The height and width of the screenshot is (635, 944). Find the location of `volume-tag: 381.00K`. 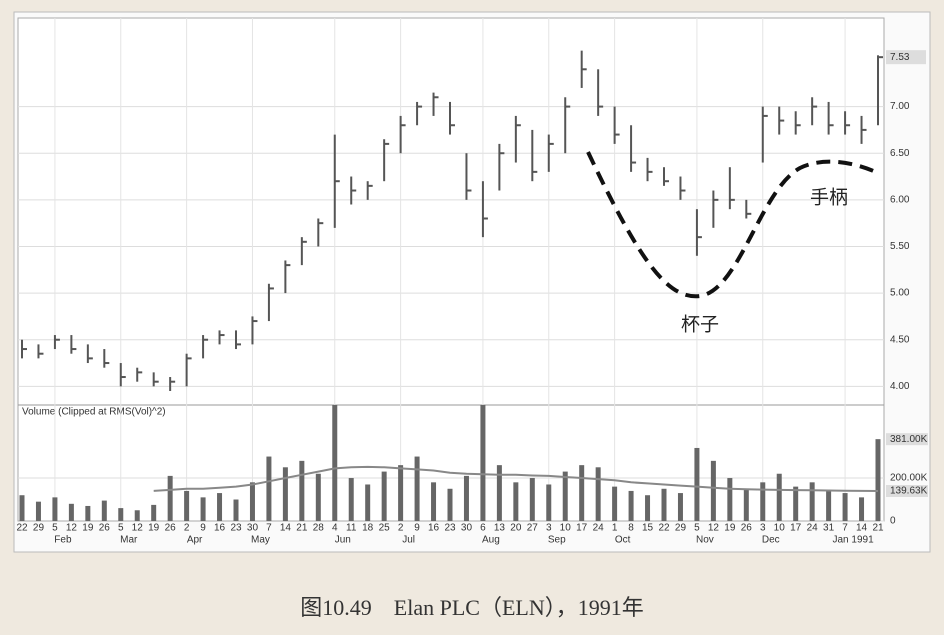

volume-tag: 381.00K is located at coordinates (909, 439).